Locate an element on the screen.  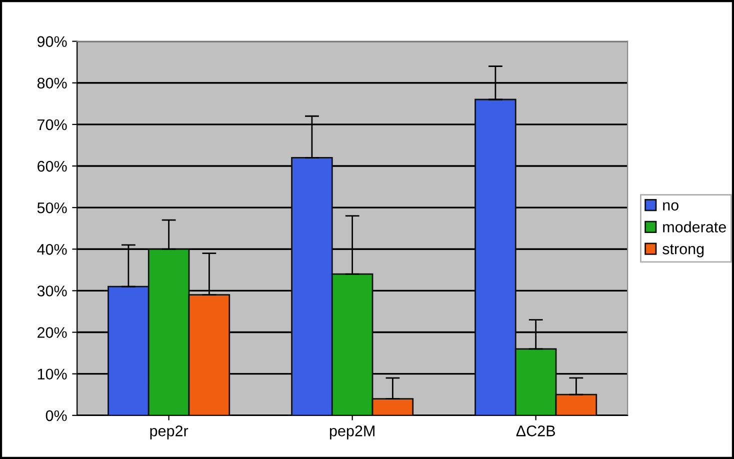
y-tick-label: 10% is located at coordinates (52, 374).